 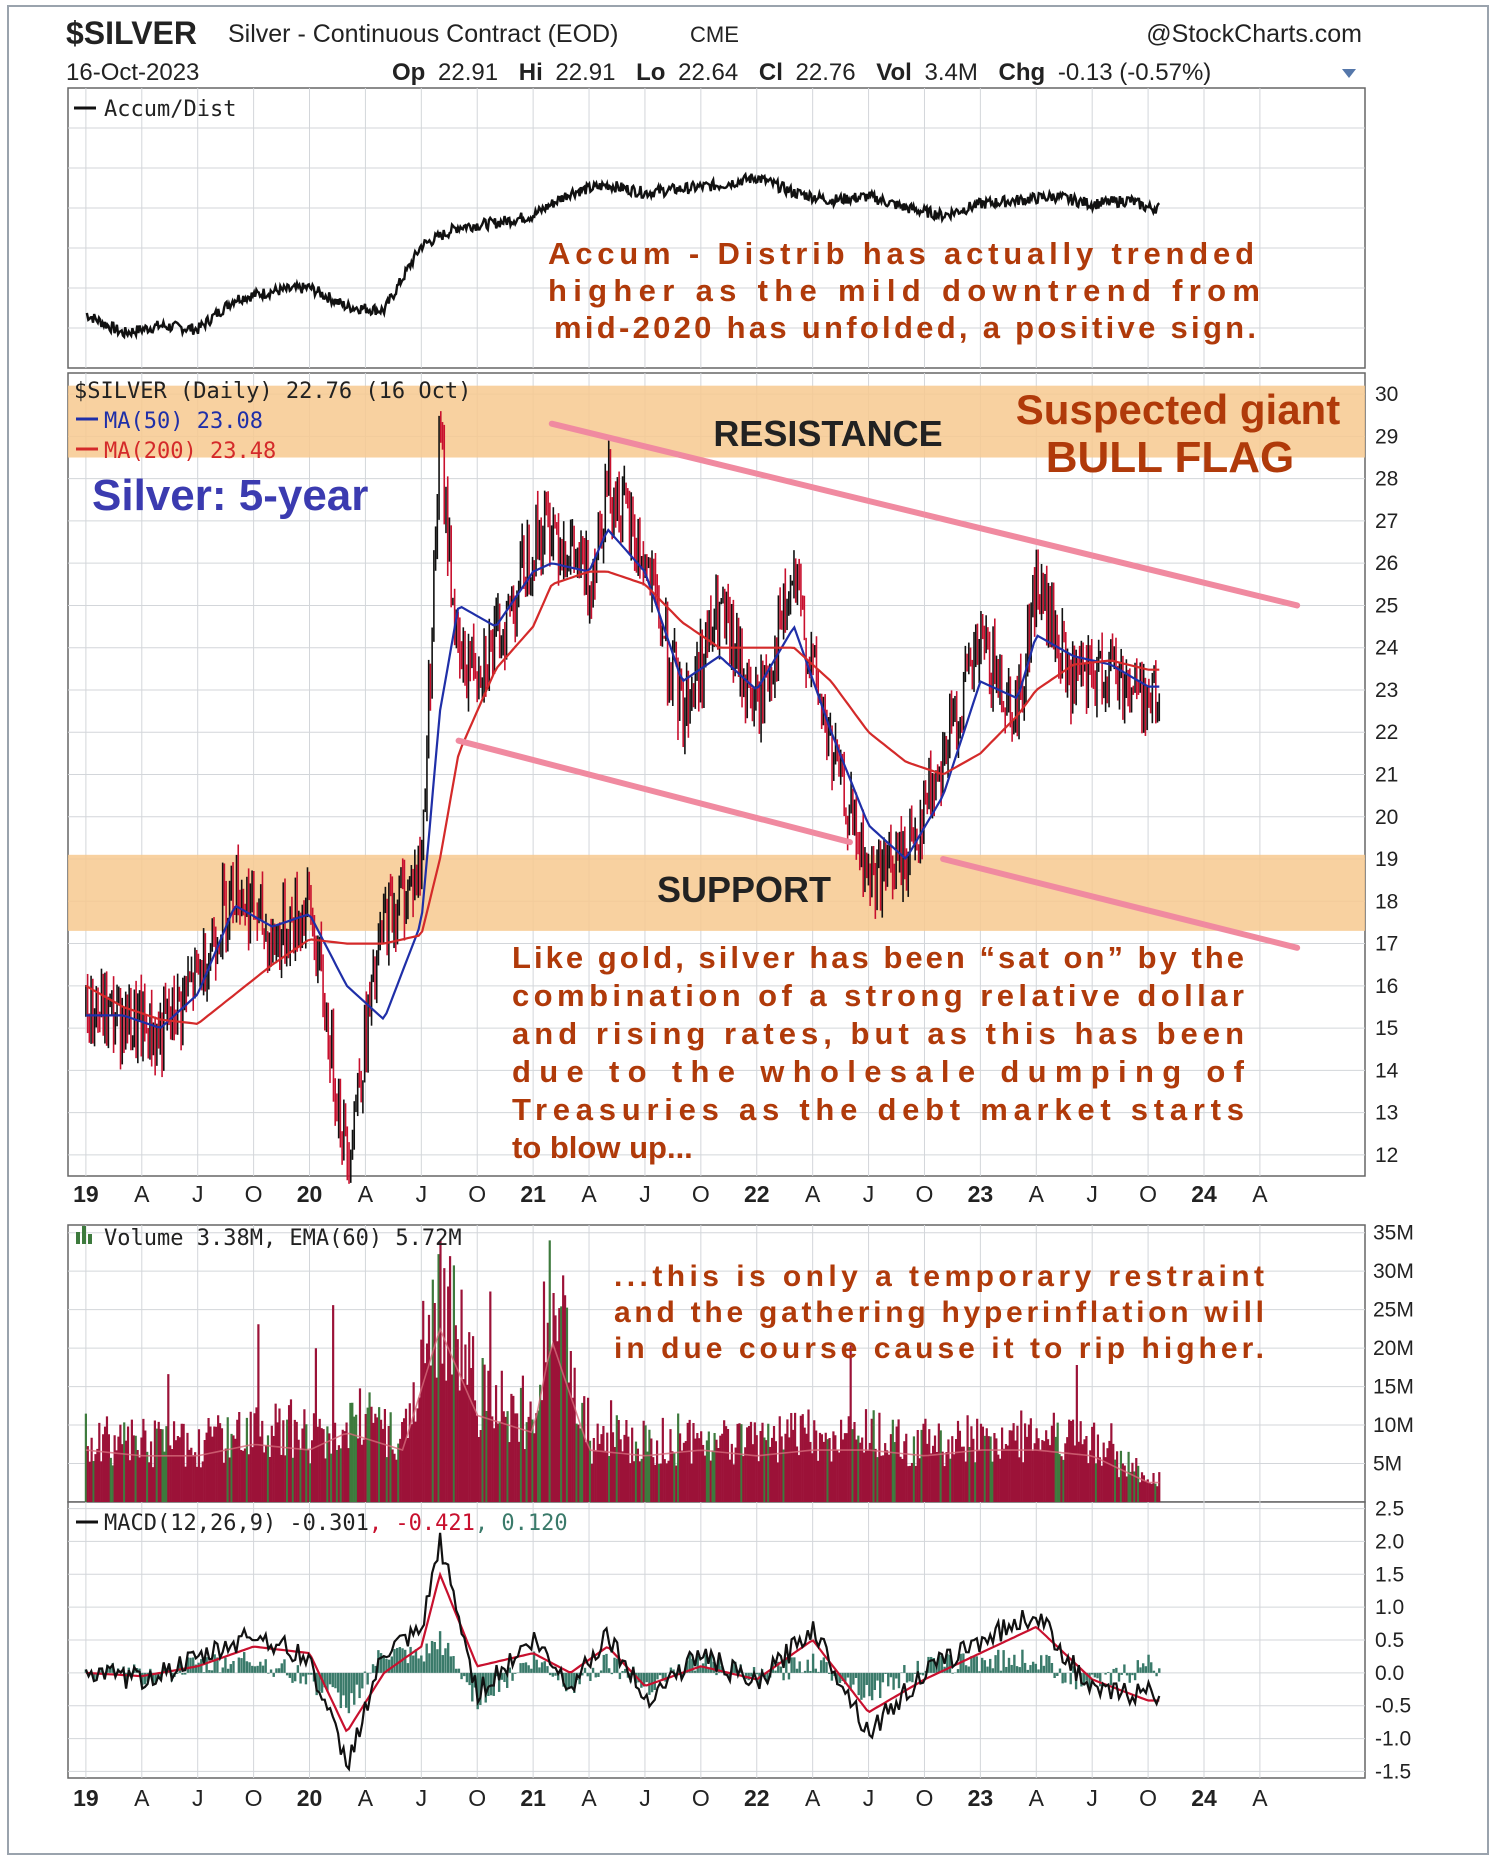 What do you see at coordinates (521, 1523) in the screenshot?
I see `macd-legend-c: , 0.120` at bounding box center [521, 1523].